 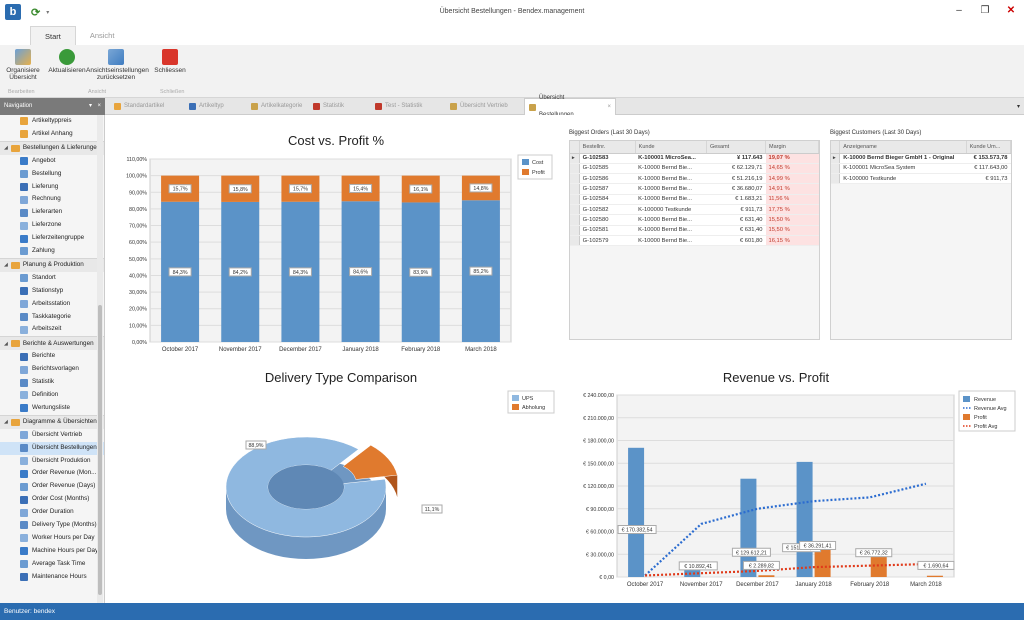 I want to click on column-header: Margin, so click(x=792, y=147).